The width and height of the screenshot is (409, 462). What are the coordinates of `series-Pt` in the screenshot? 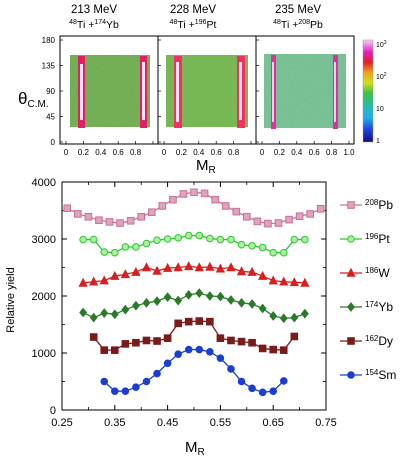 It's located at (194, 244).